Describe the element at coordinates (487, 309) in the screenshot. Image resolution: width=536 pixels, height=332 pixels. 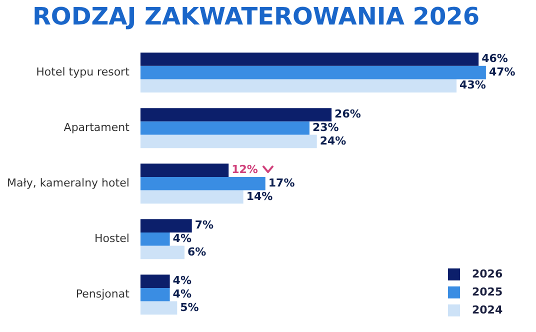
I see `legend-label: 2024` at that location.